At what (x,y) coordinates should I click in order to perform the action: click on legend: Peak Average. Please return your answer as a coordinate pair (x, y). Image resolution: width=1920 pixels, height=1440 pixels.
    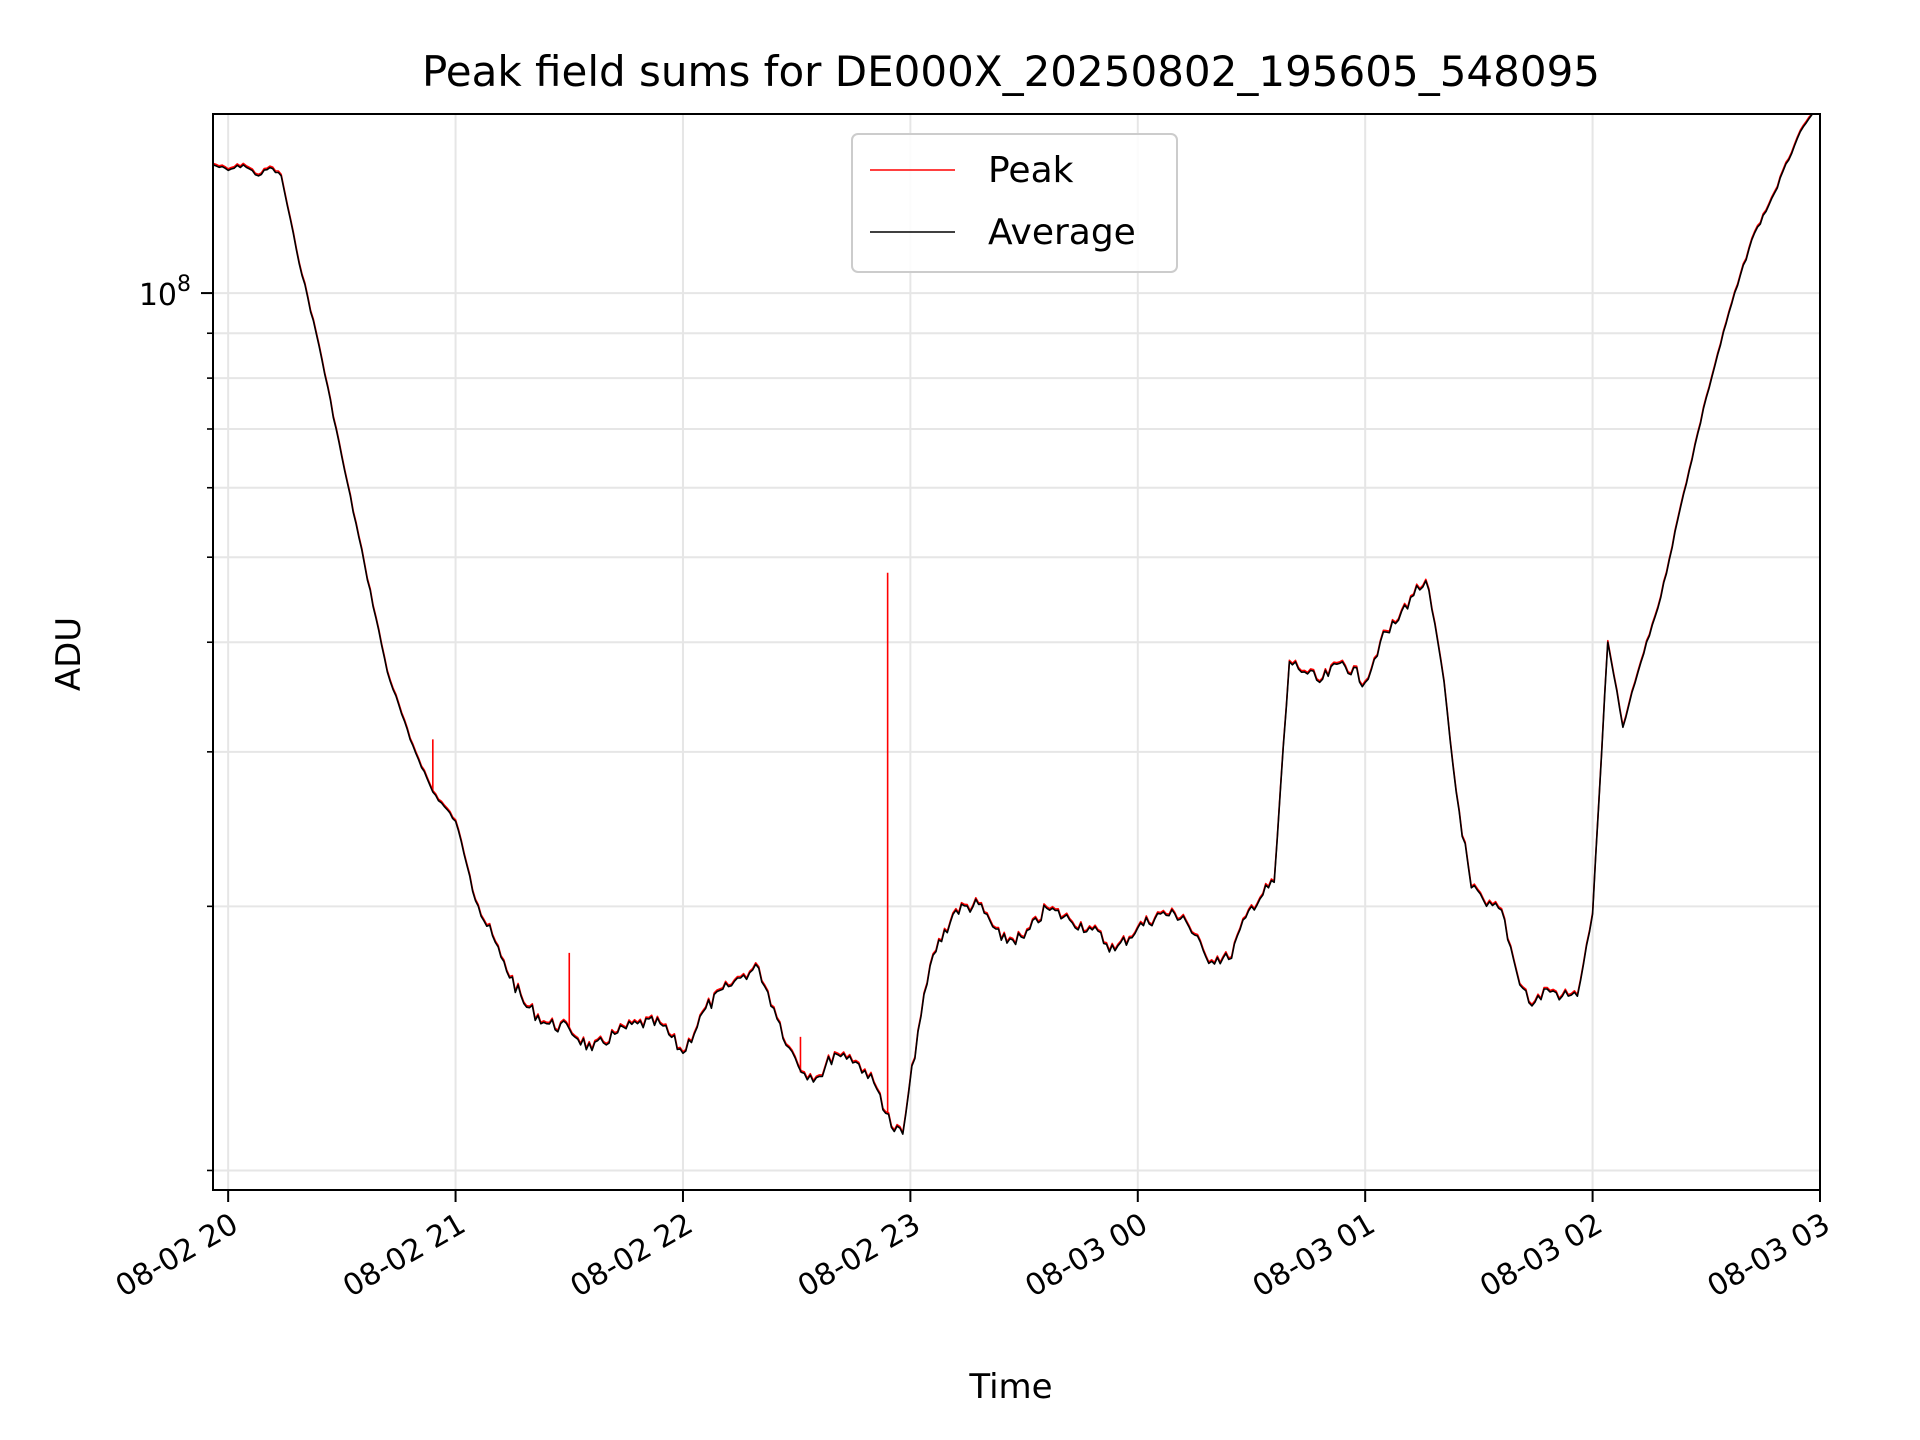
    Looking at the image, I should click on (1014, 203).